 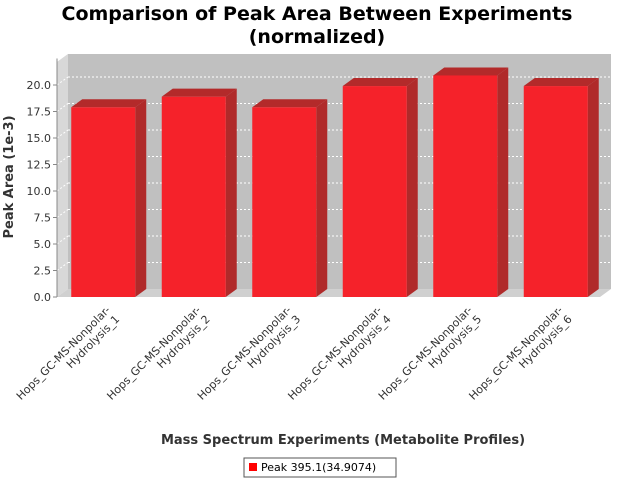 I want to click on y-axis-label: Peak Area (1e-3), so click(x=9, y=176).